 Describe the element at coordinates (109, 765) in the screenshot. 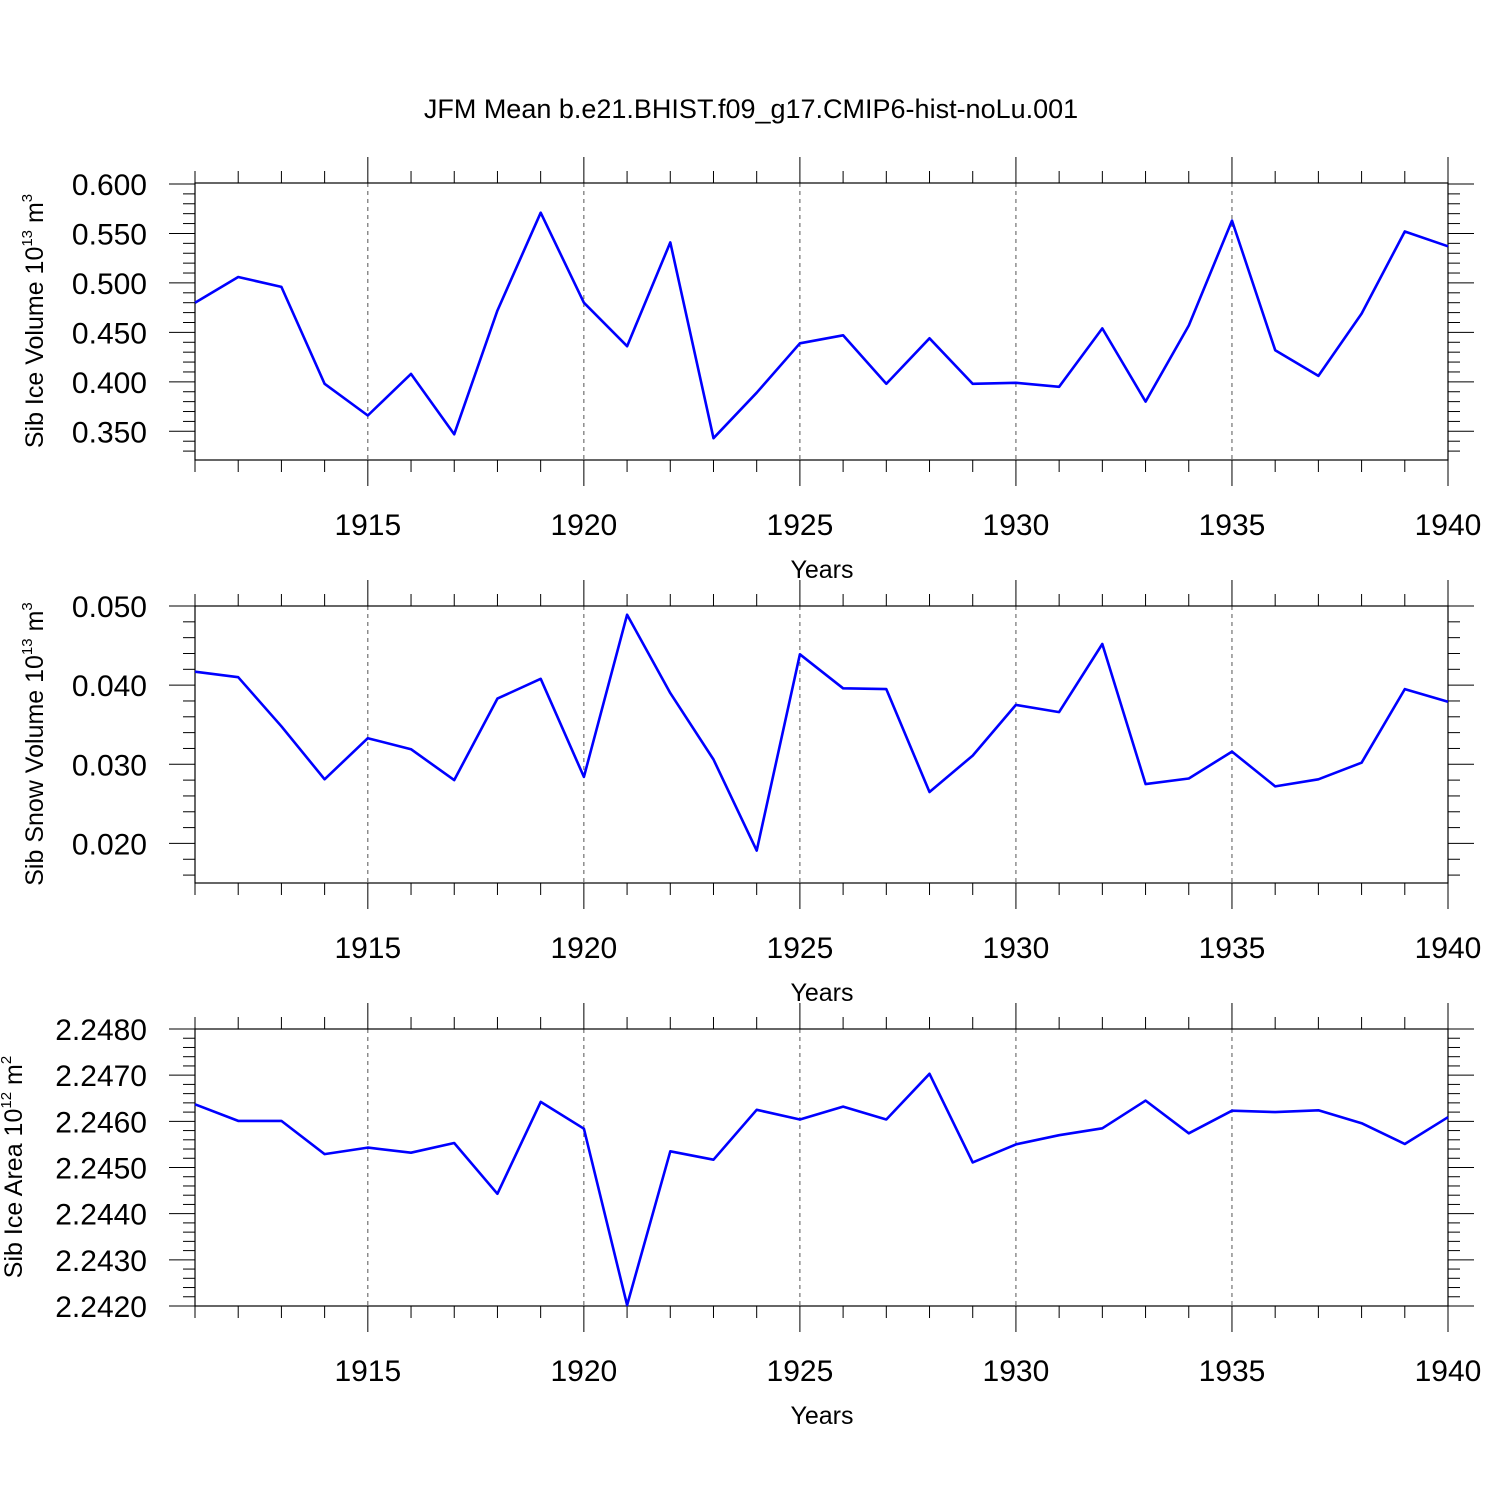

I see `y-tick-label: 0.030` at that location.